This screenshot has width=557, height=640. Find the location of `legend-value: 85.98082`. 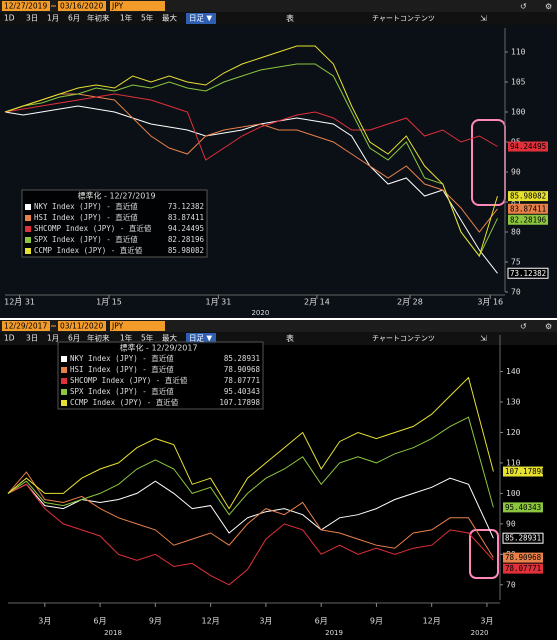

legend-value: 85.98082 is located at coordinates (186, 250).